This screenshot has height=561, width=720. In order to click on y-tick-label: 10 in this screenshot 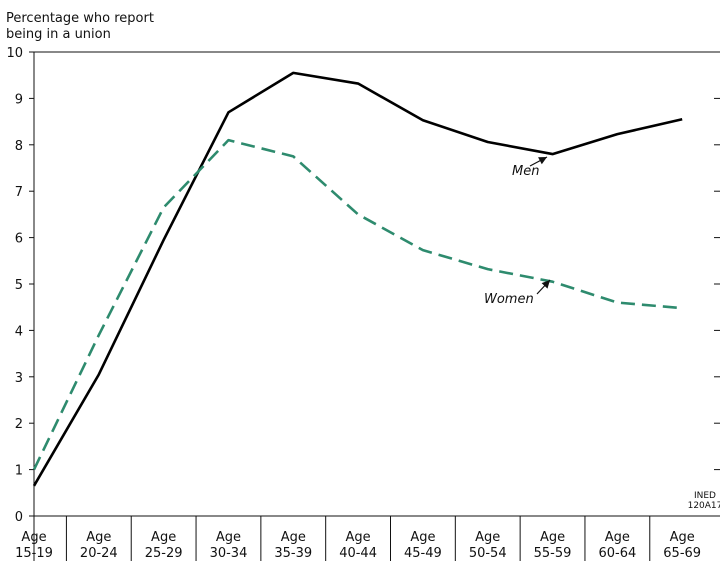, I will do `click(14, 53)`.